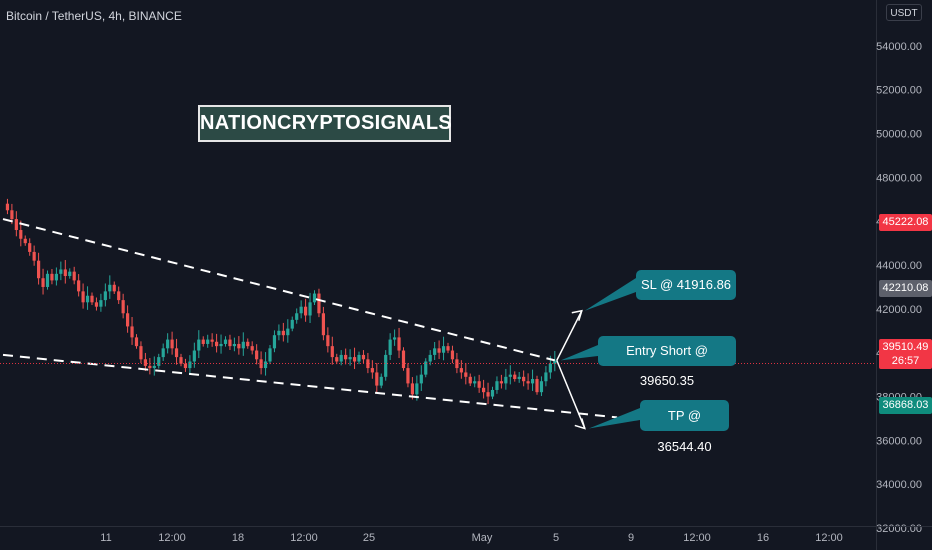  Describe the element at coordinates (905, 354) in the screenshot. I see `last-price-badge: 39510.49 26:57` at that location.